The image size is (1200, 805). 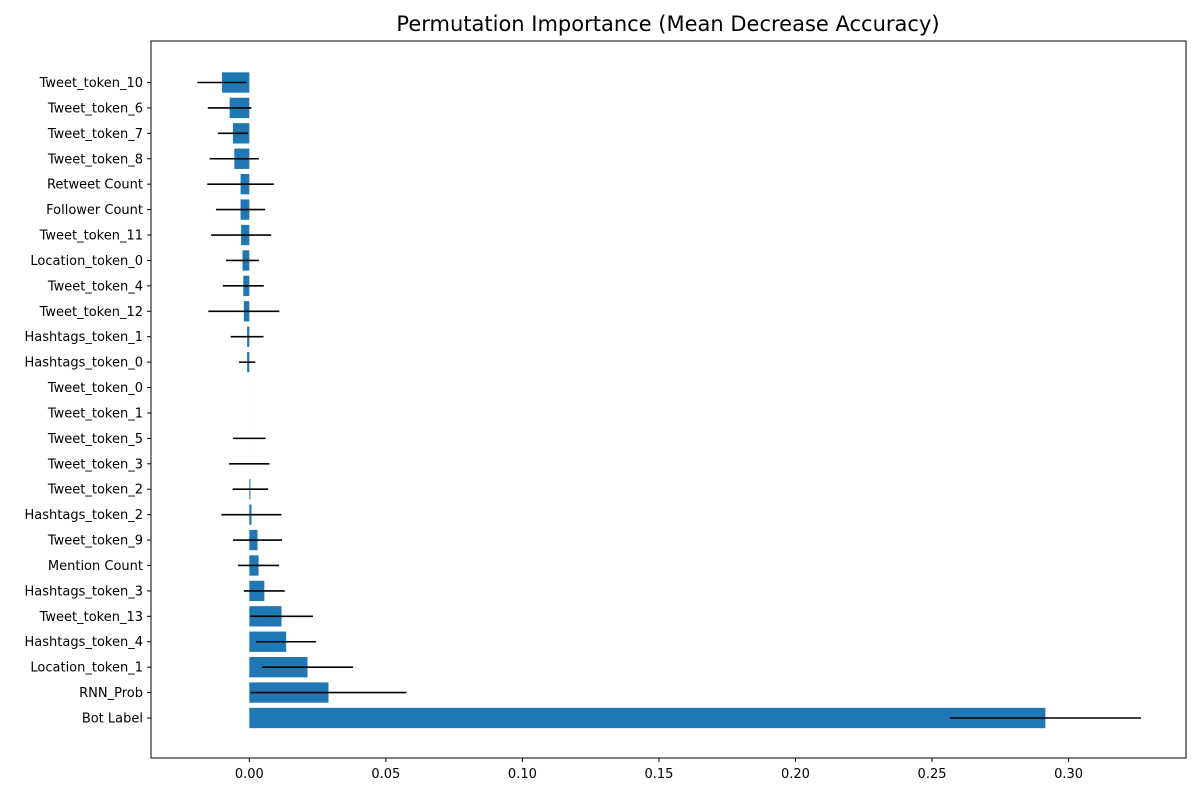 What do you see at coordinates (86, 261) in the screenshot?
I see `y-tick-label: Location_token_0` at bounding box center [86, 261].